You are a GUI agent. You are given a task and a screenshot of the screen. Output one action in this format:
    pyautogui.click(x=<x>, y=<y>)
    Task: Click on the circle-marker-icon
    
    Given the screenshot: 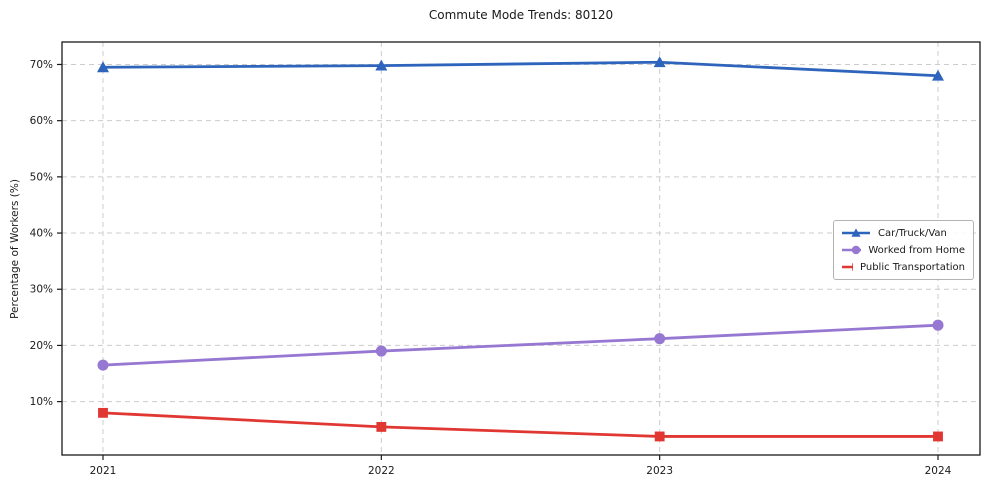 What is the action you would take?
    pyautogui.click(x=852, y=250)
    